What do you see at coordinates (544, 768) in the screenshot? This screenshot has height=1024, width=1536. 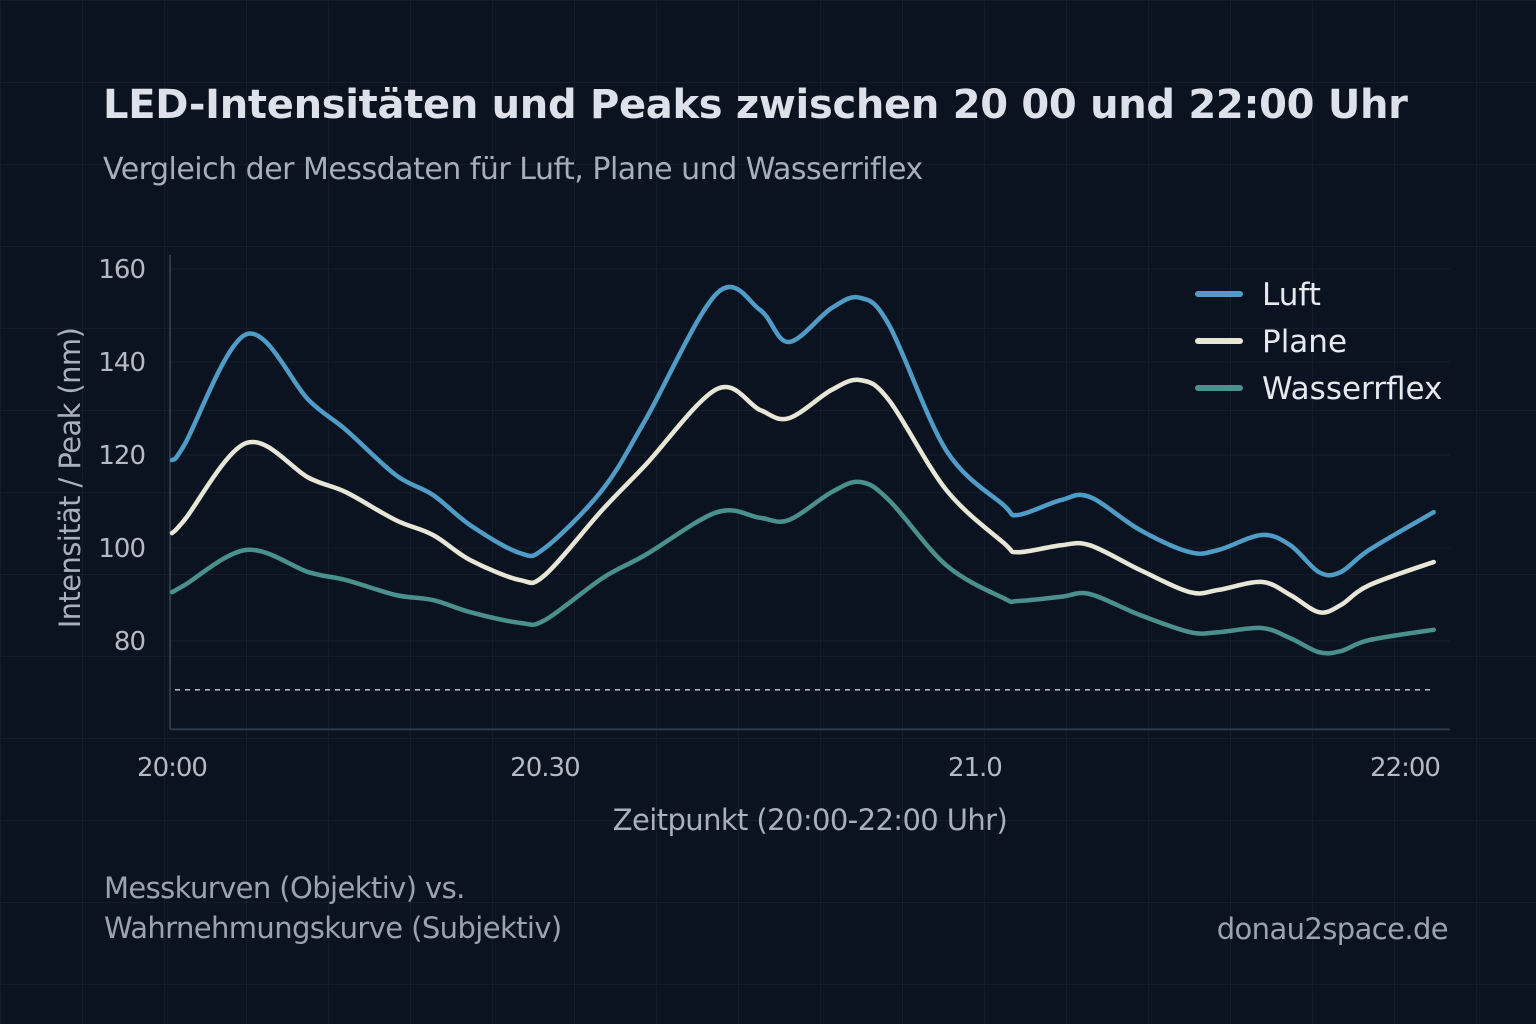 I see `x-tick-label: 20.30` at bounding box center [544, 768].